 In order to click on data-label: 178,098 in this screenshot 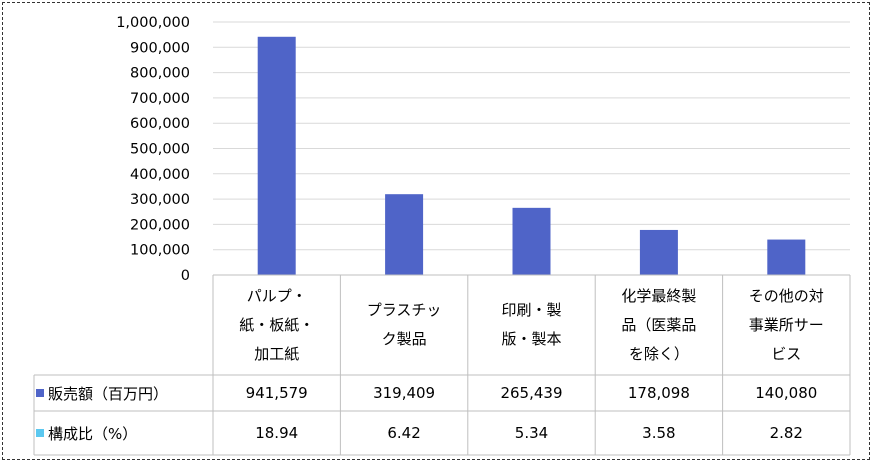, I will do `click(658, 393)`.